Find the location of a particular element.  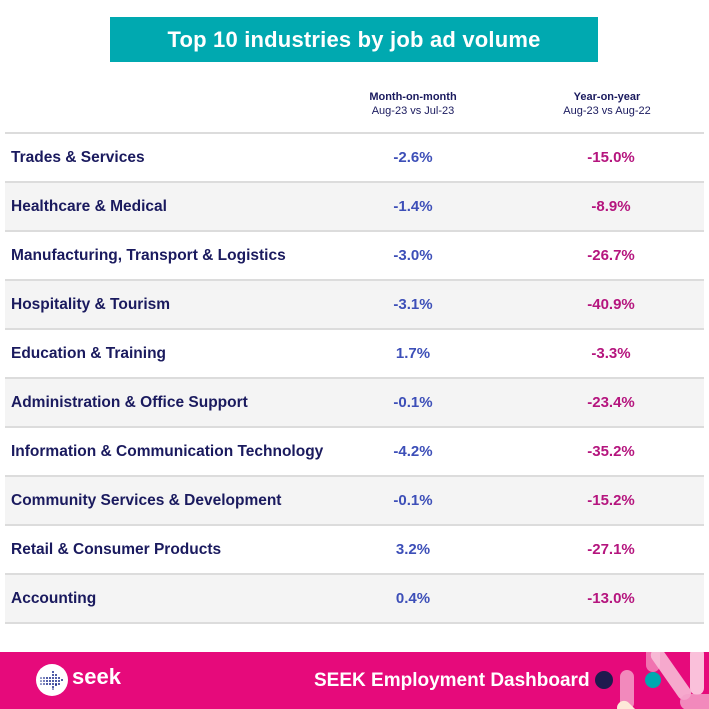

column-subheading: Aug-23 vs Aug-22 is located at coordinates (607, 111).